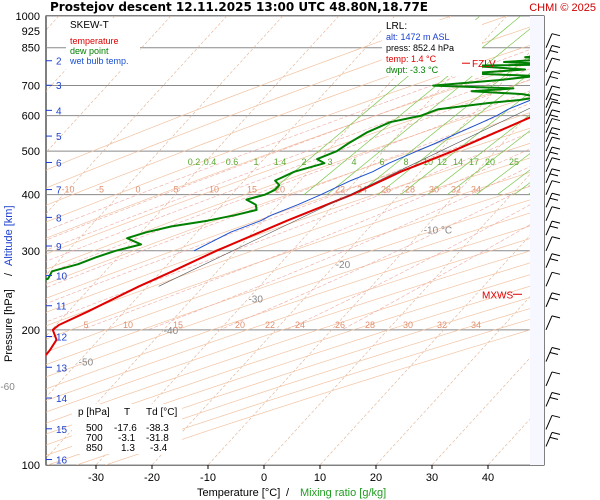 This screenshot has height=500, width=600. Describe the element at coordinates (86, 363) in the screenshot. I see `isotherm-label: -50` at that location.